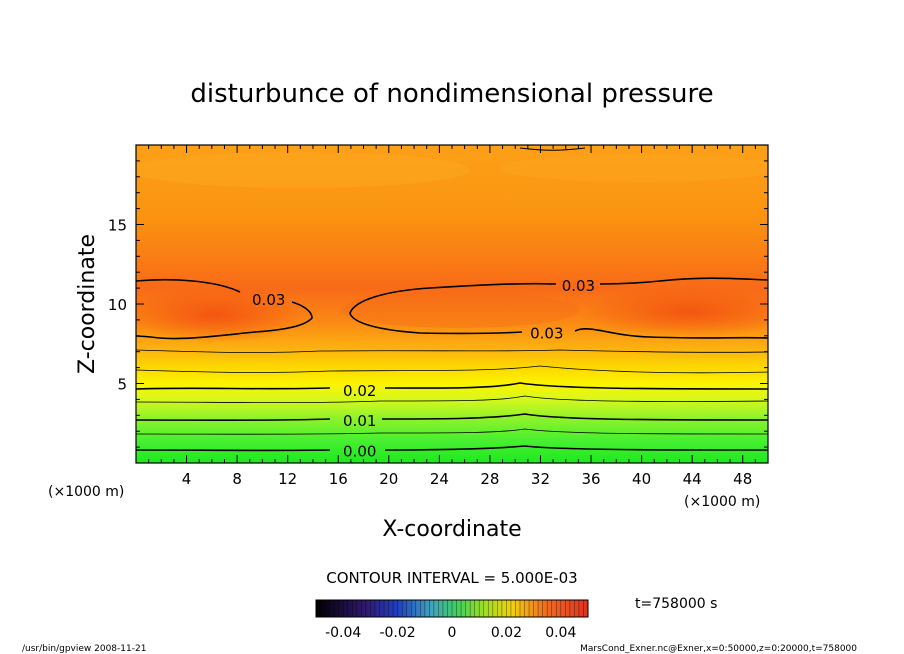 This screenshot has width=904, height=654. What do you see at coordinates (388, 479) in the screenshot?
I see `x-tick-label: 20` at bounding box center [388, 479].